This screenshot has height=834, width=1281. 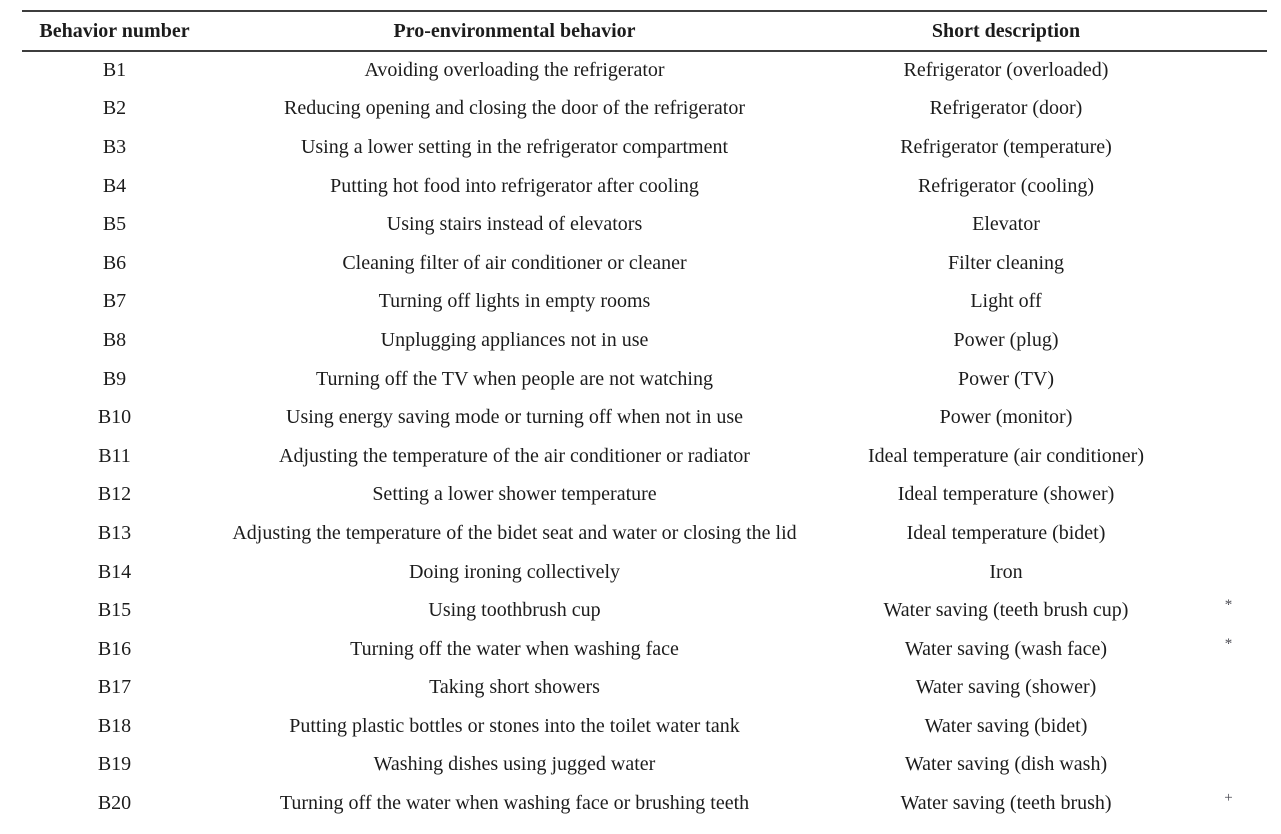 What do you see at coordinates (114, 146) in the screenshot?
I see `behavior-number-cell: B3` at bounding box center [114, 146].